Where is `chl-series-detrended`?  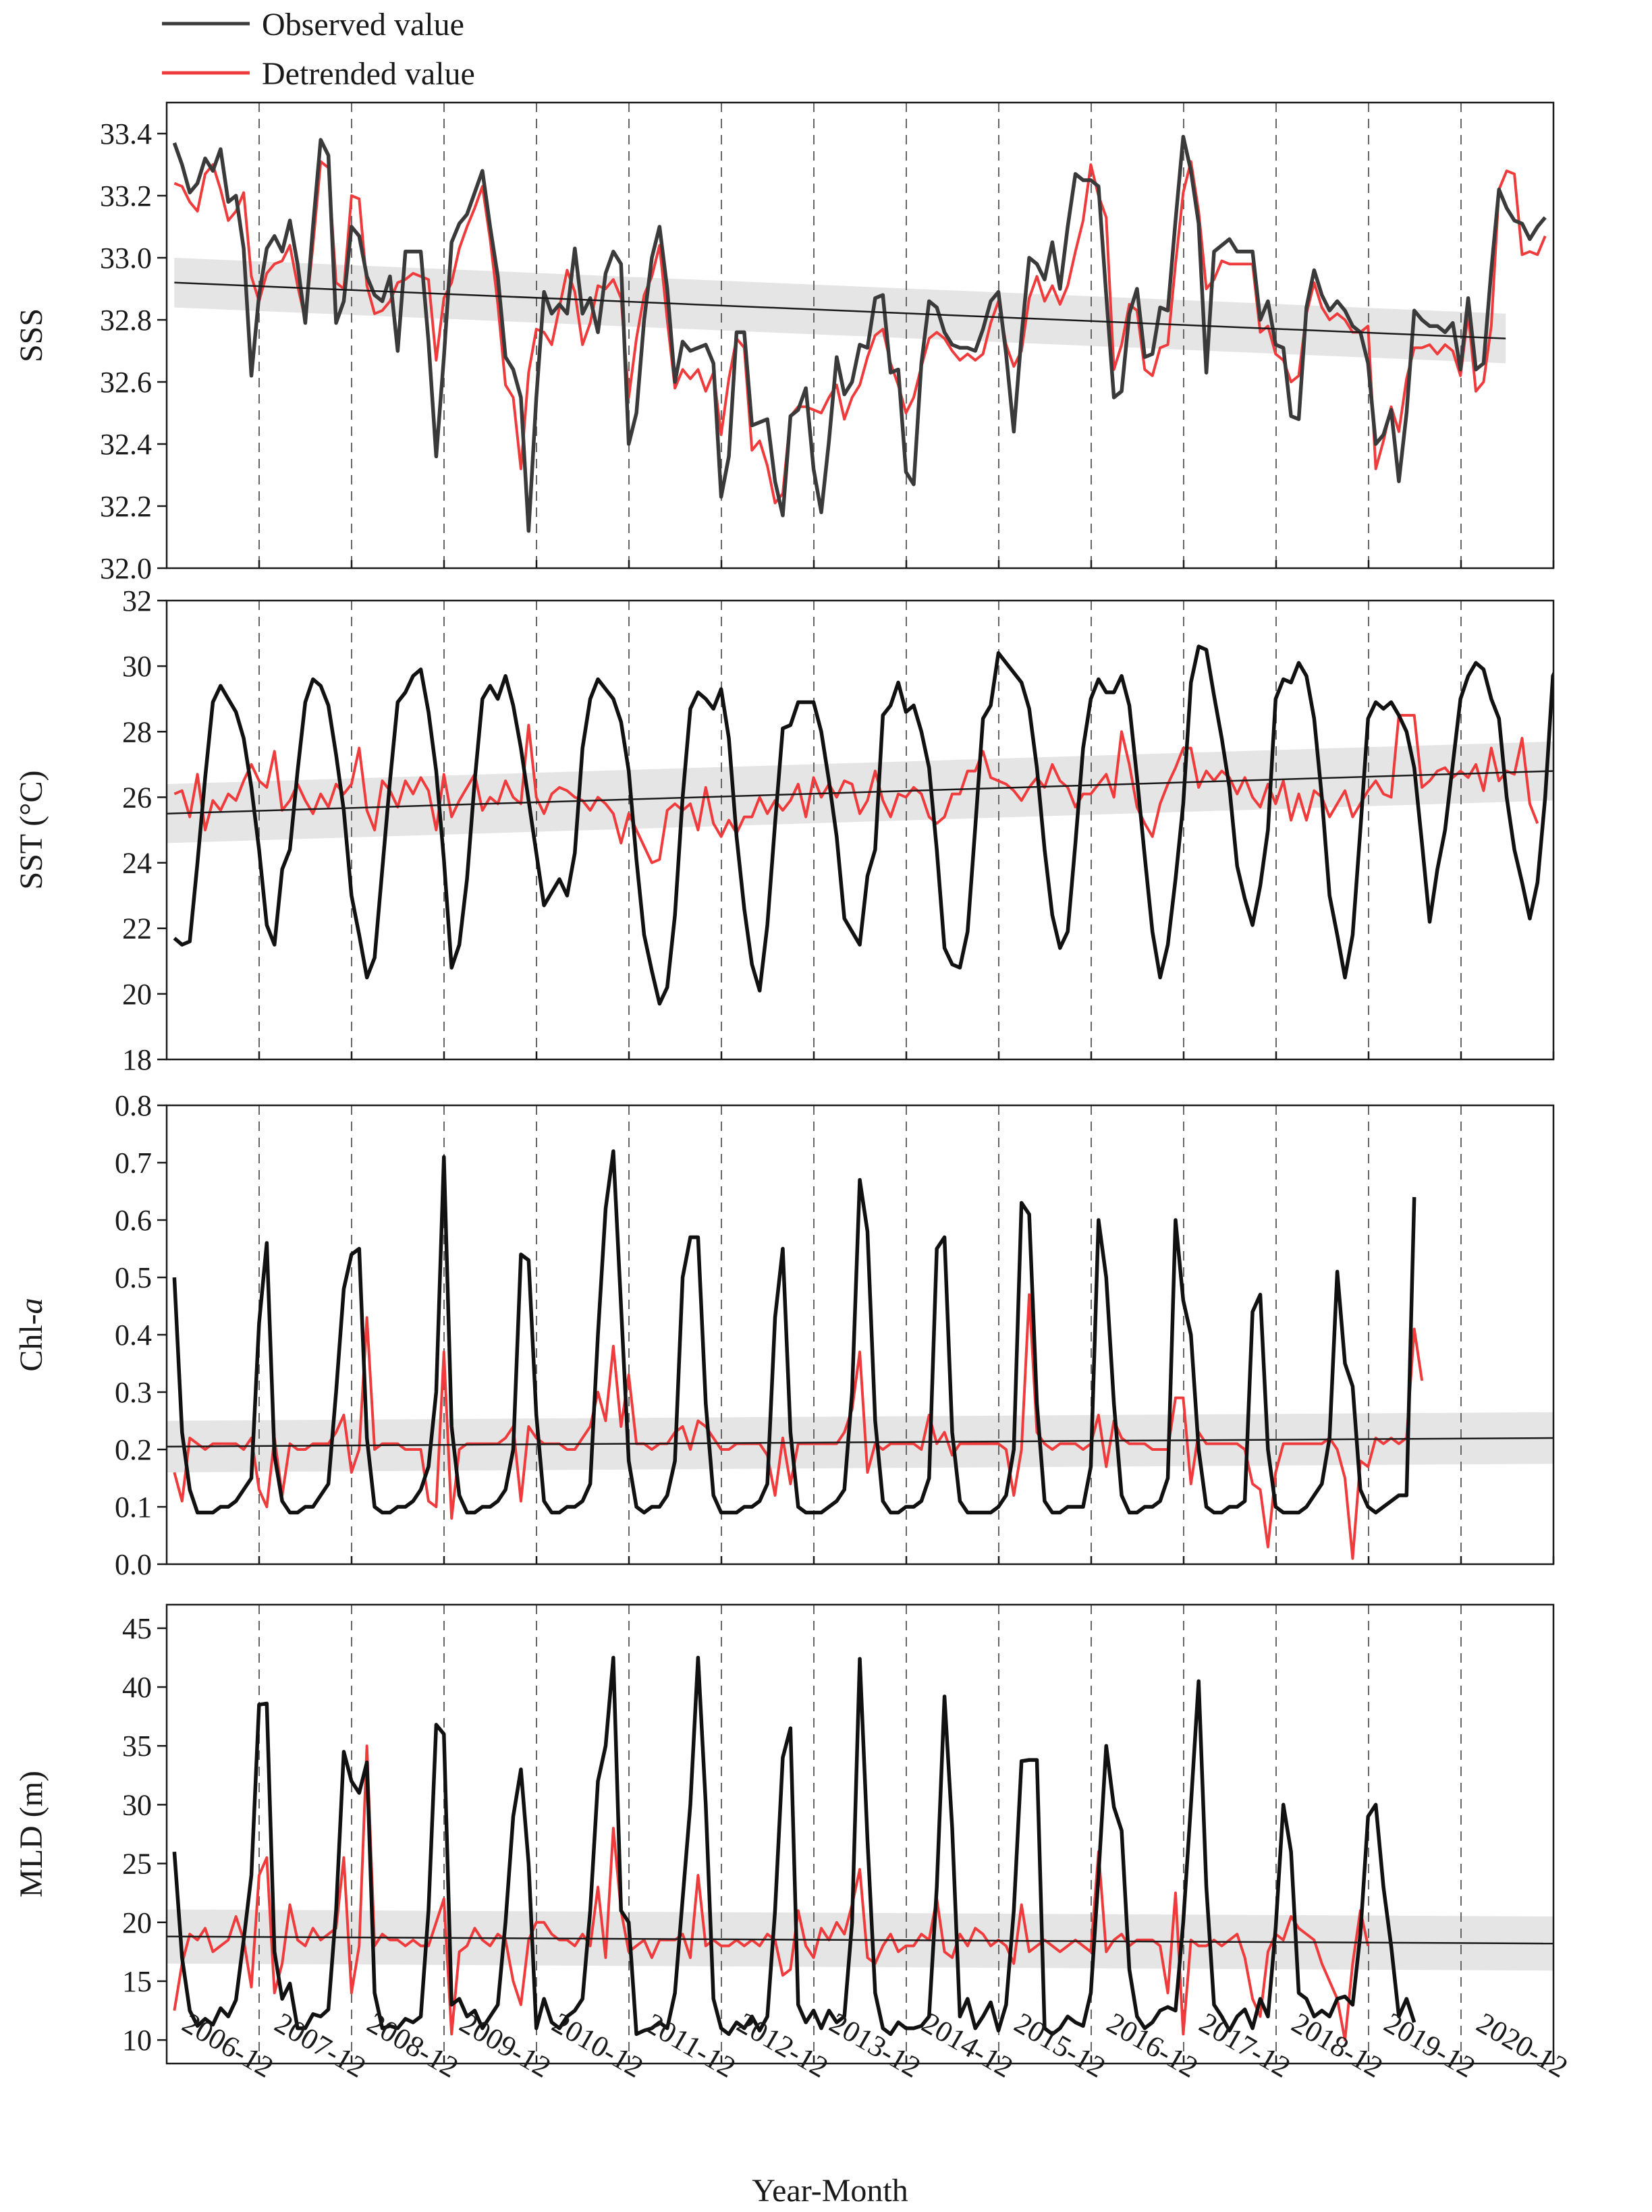
chl-series-detrended is located at coordinates (798, 1426).